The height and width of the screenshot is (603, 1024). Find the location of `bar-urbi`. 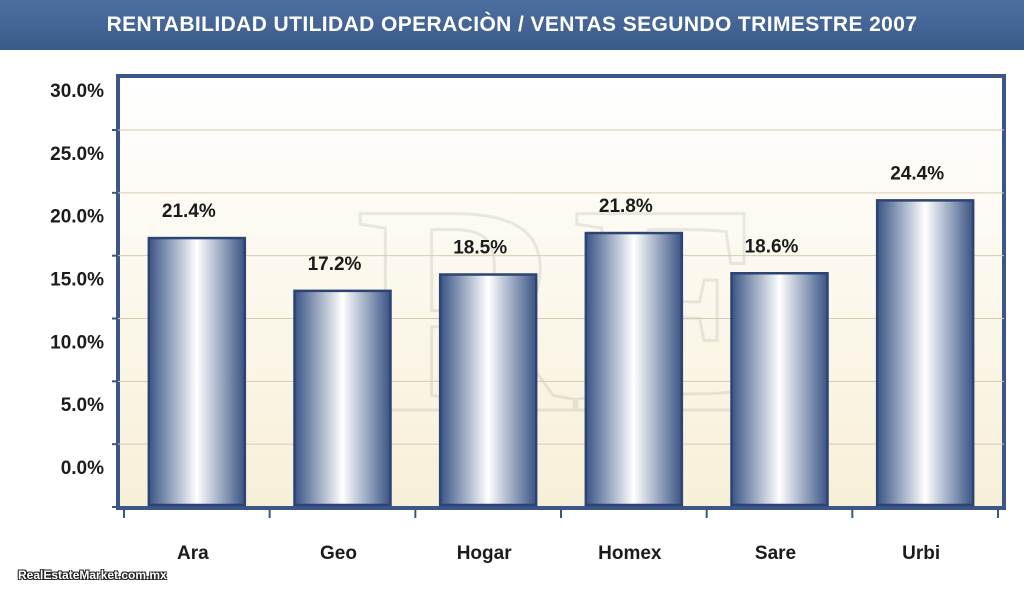

bar-urbi is located at coordinates (925, 353).